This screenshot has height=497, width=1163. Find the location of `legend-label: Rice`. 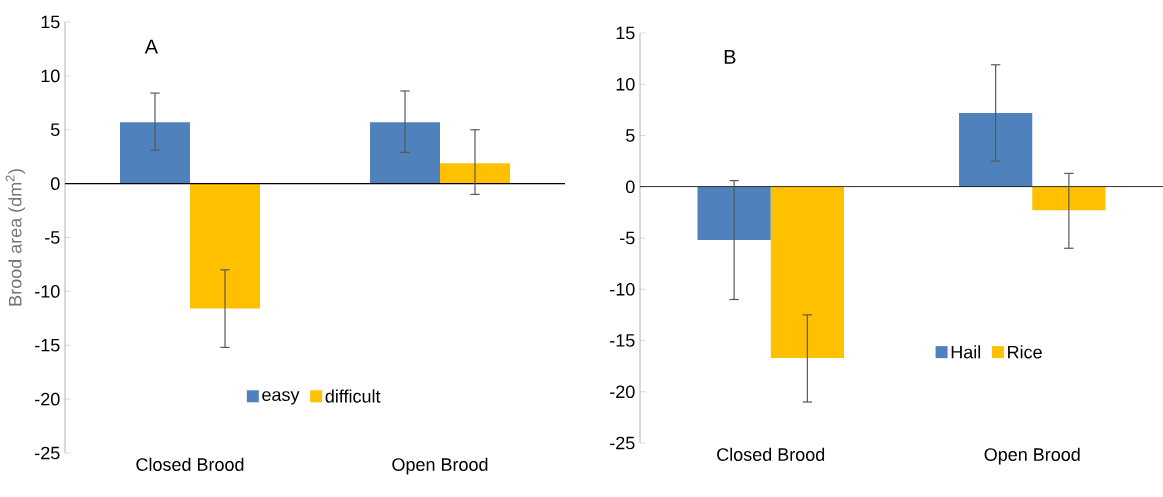

legend-label: Rice is located at coordinates (1025, 352).